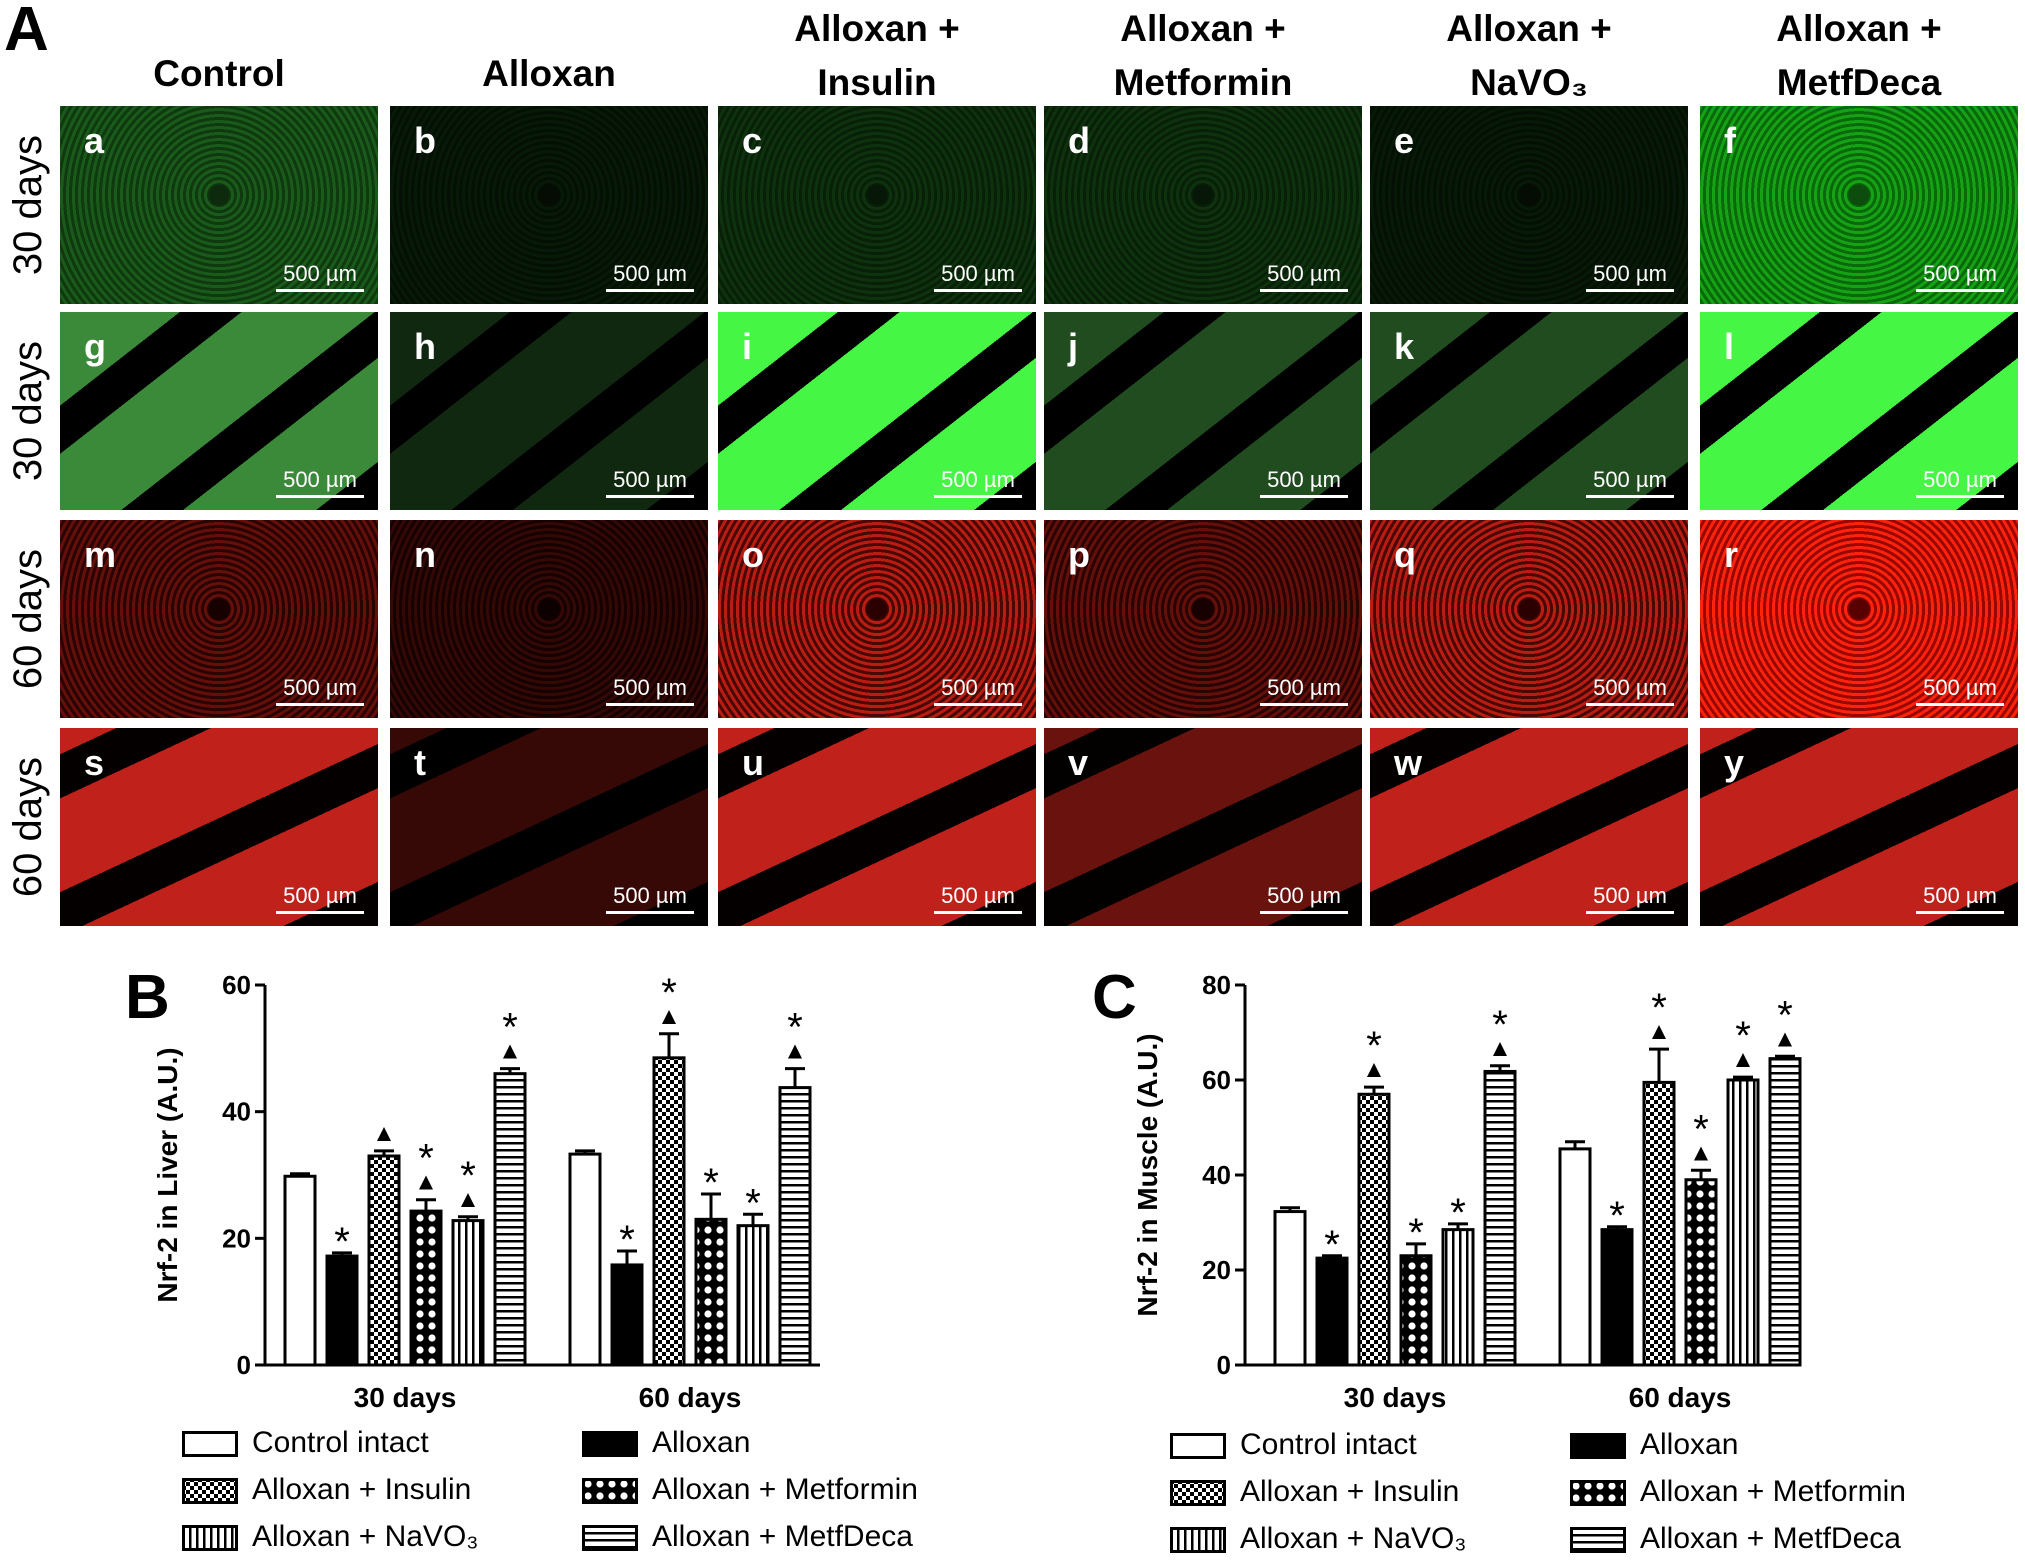 Image resolution: width=2025 pixels, height=1567 pixels. Describe the element at coordinates (28, 411) in the screenshot. I see `row-header: 30 days` at that location.